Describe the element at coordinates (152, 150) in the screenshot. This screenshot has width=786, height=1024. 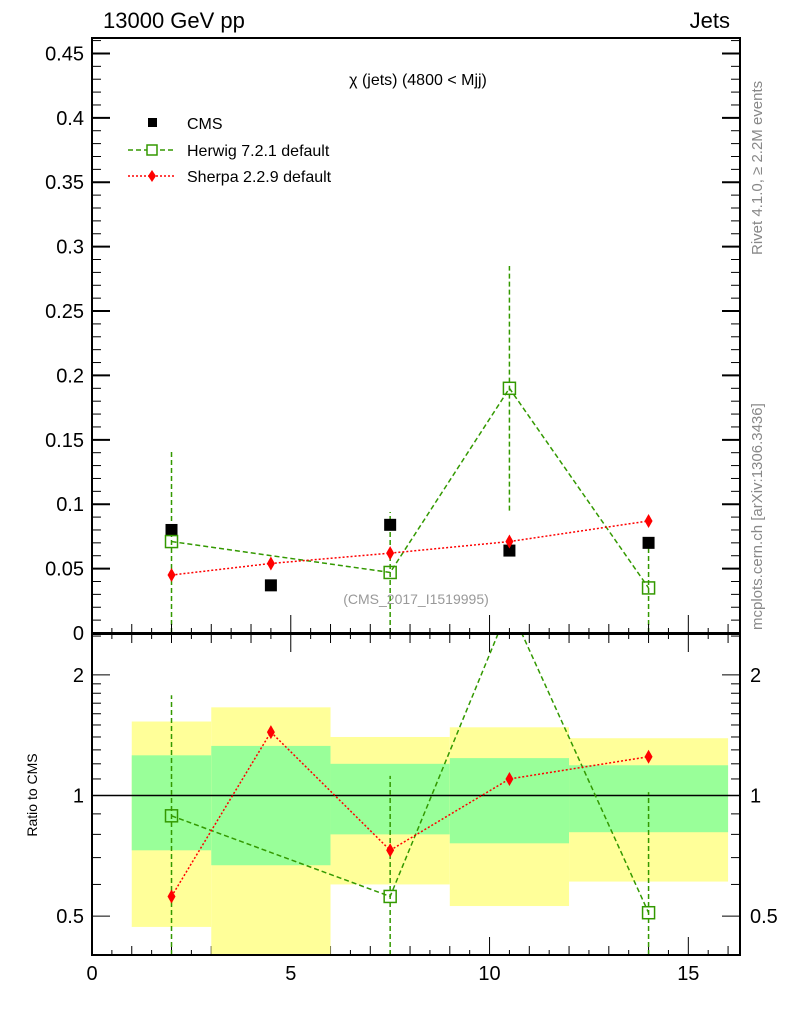
I see `legend-marker-herwig` at that location.